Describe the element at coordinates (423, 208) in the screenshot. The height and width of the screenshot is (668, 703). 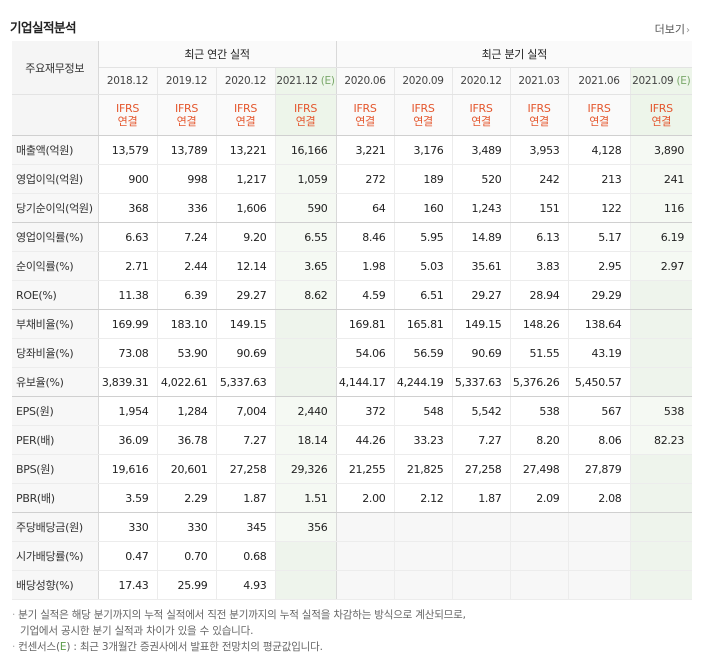
I see `table-cell: 160` at that location.